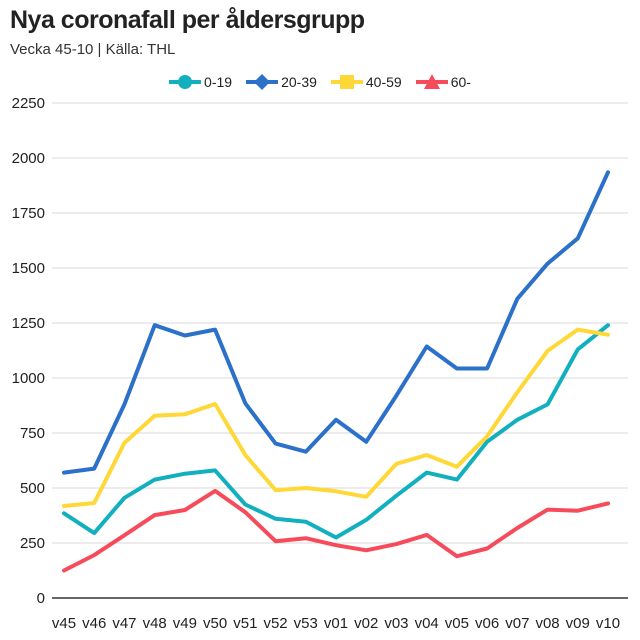  I want to click on chart-title: Nya coronafall per åldersgrupp, so click(187, 20).